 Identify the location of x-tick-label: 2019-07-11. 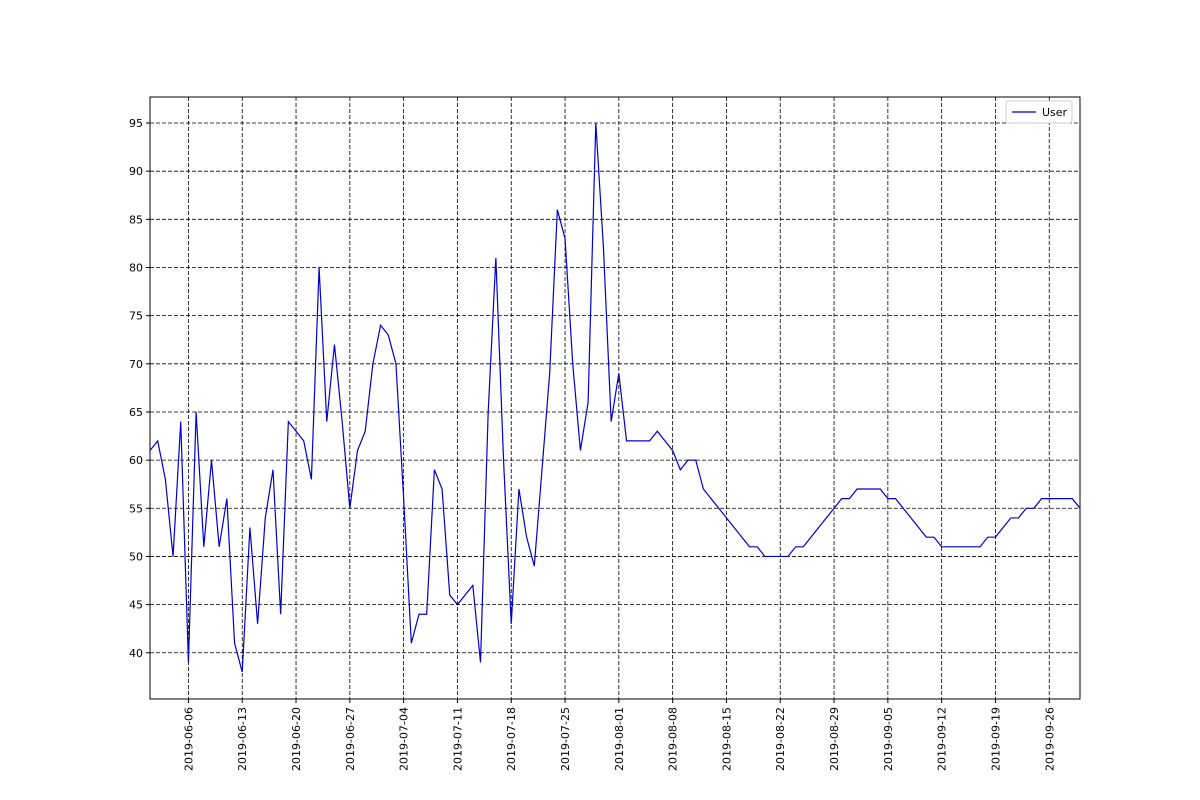
(457, 739).